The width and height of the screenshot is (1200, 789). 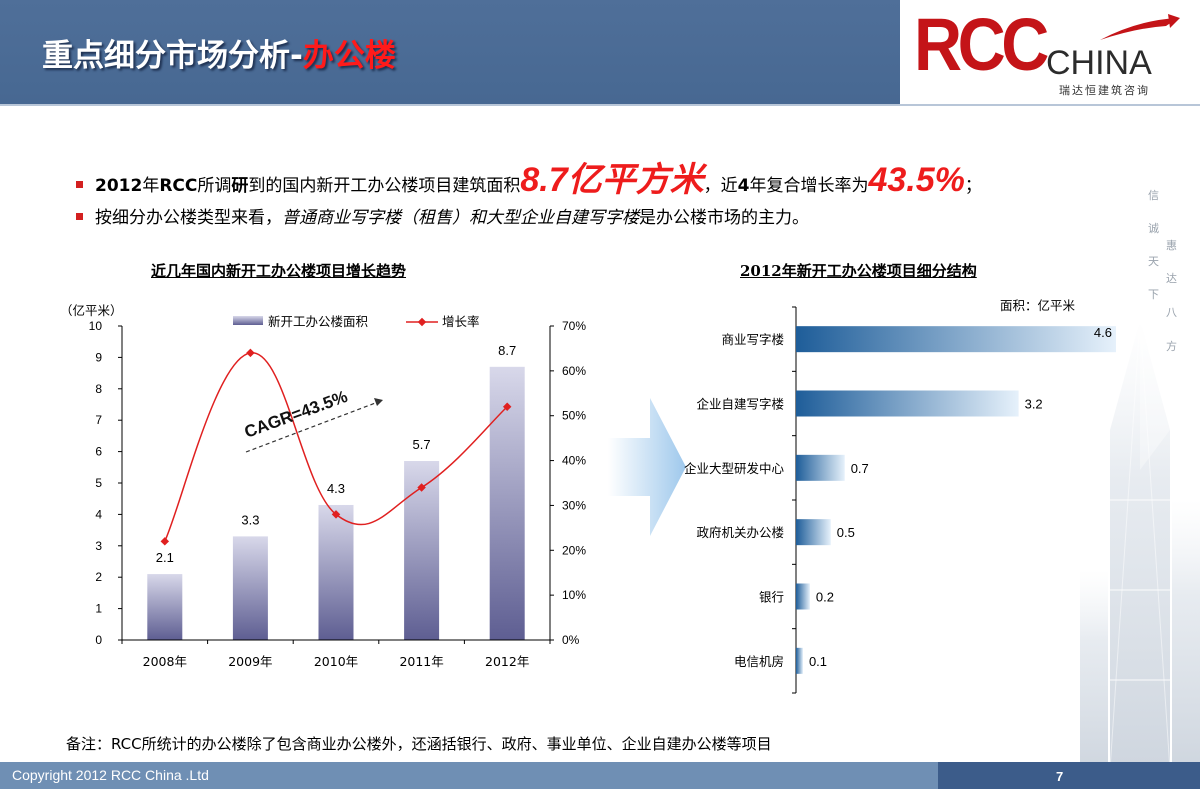 I want to click on rcc-china-logo: RCC CHINA 瑞达恒建筑咨询, so click(x=1050, y=52).